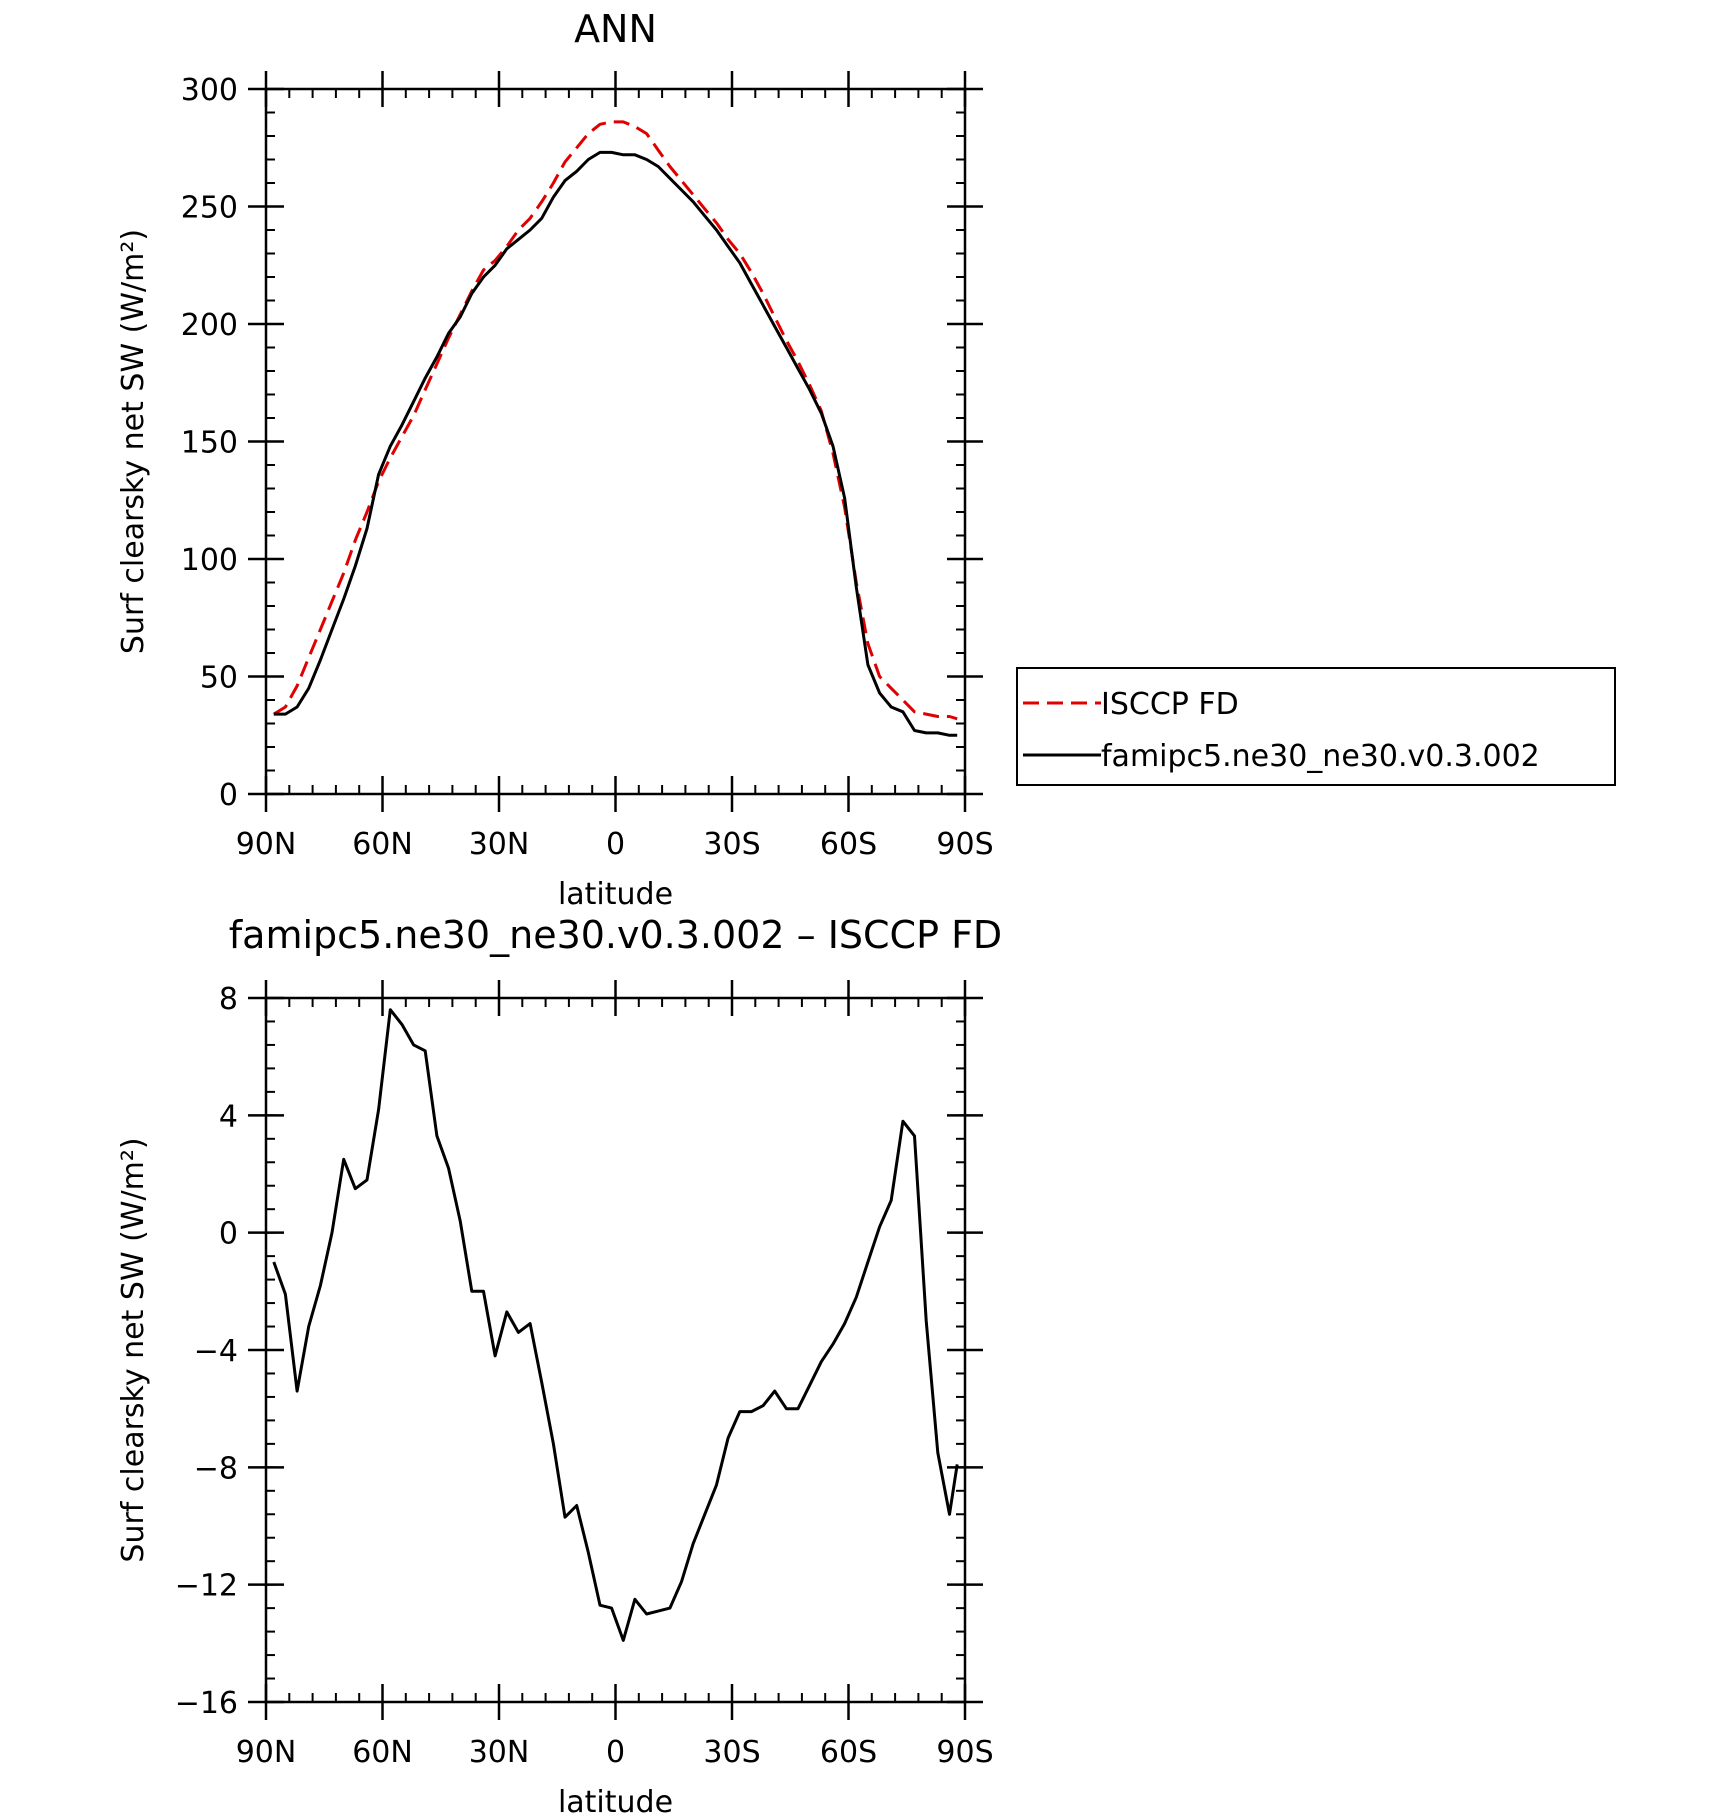  I want to click on y-tick-label: 50, so click(219, 678).